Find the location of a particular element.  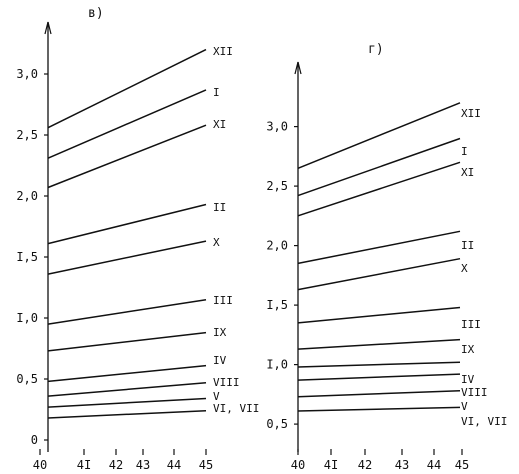

y-tick-label: 0 is located at coordinates (34, 440).